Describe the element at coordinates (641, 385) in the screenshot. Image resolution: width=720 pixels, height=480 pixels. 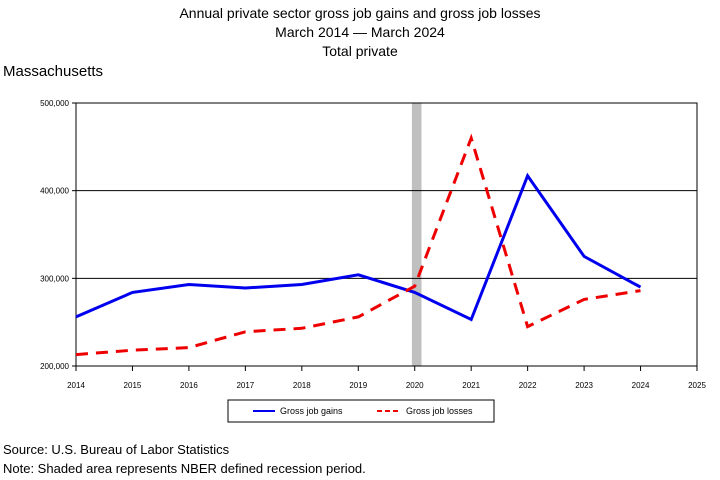
I see `x-tick-label: 2024` at that location.